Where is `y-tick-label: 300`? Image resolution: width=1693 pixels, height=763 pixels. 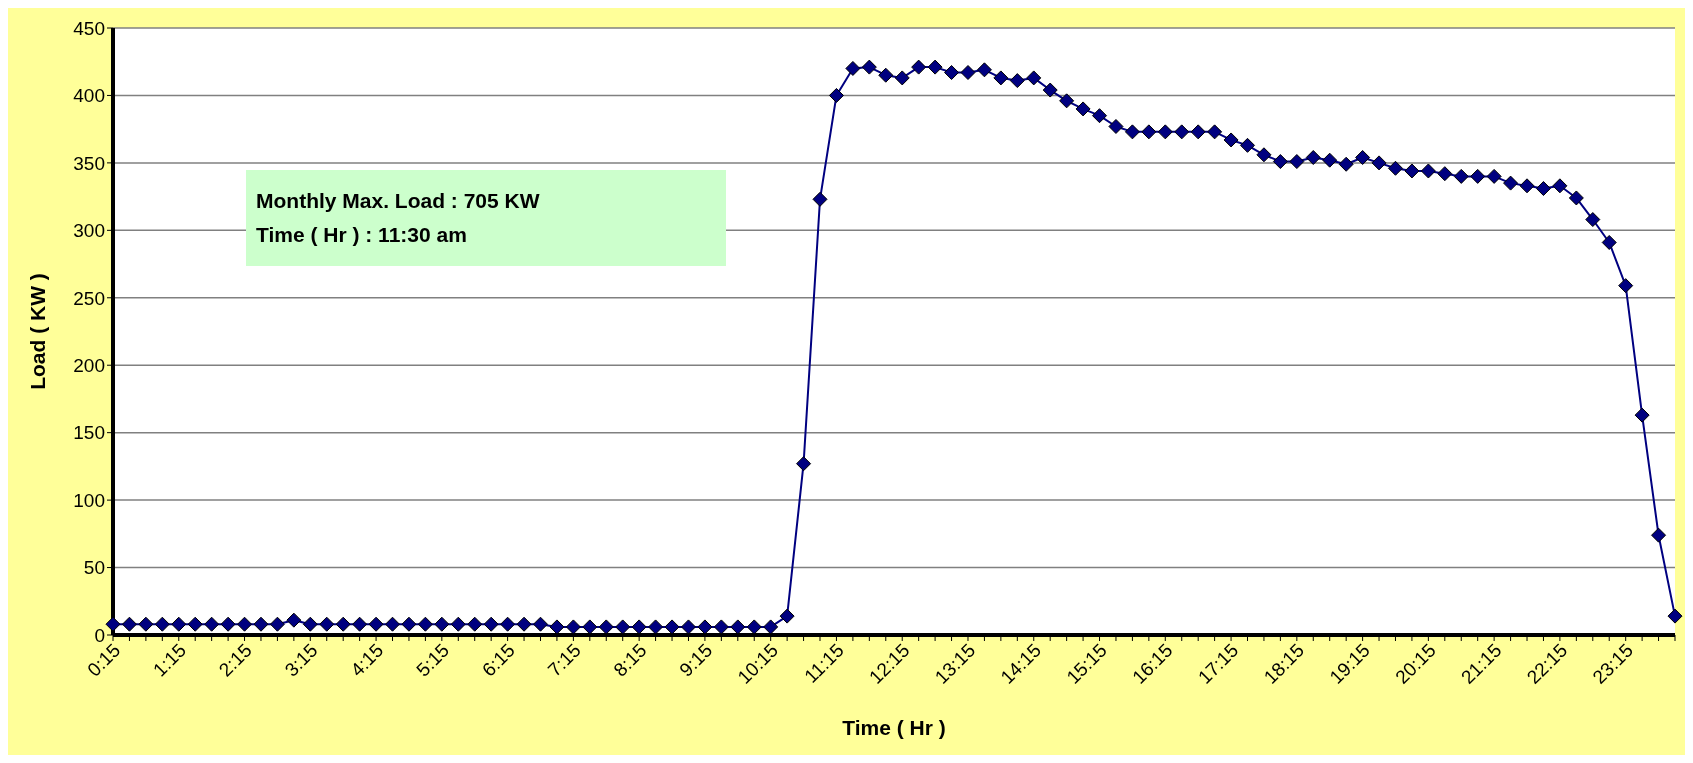 y-tick-label: 300 is located at coordinates (89, 231).